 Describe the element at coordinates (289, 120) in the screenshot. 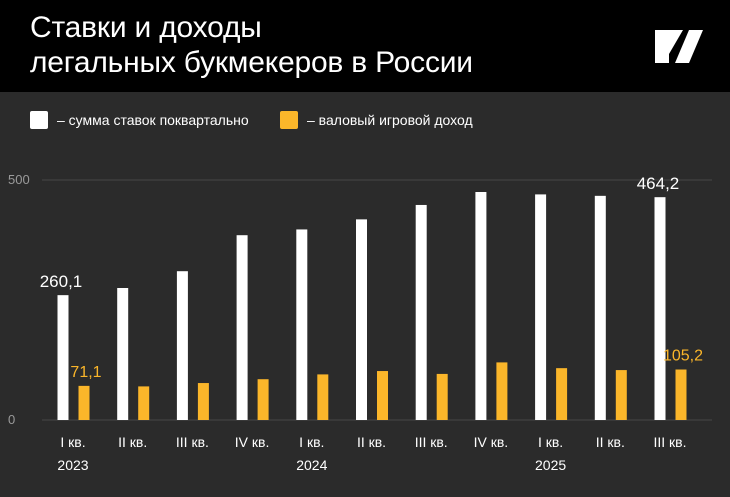

I see `legend-swatch-revenue` at that location.